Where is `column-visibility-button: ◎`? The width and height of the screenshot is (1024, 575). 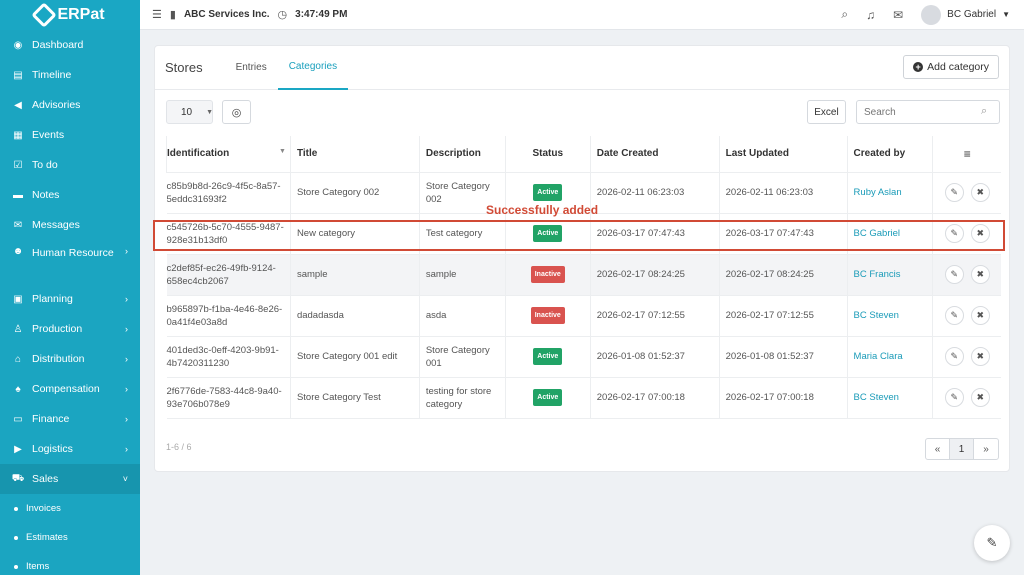 column-visibility-button: ◎ is located at coordinates (236, 112).